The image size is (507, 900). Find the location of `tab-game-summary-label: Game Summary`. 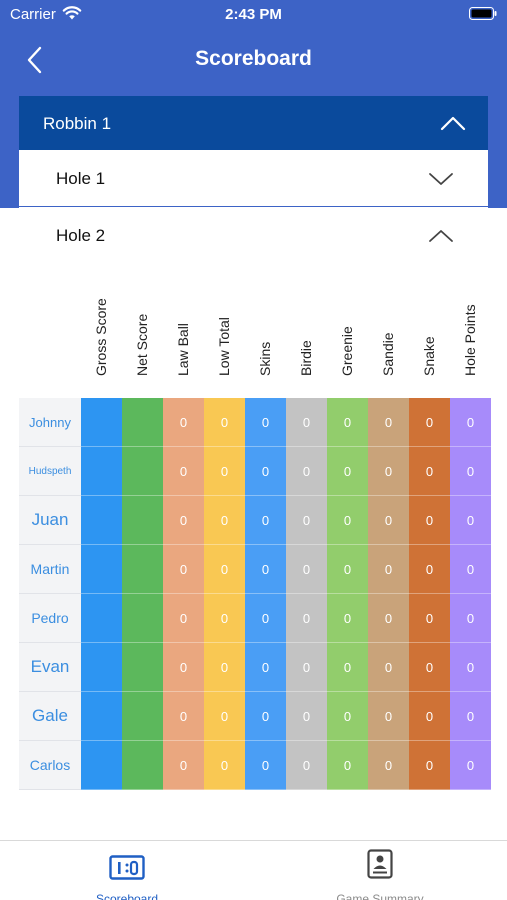

tab-game-summary-label: Game Summary is located at coordinates (380, 896).